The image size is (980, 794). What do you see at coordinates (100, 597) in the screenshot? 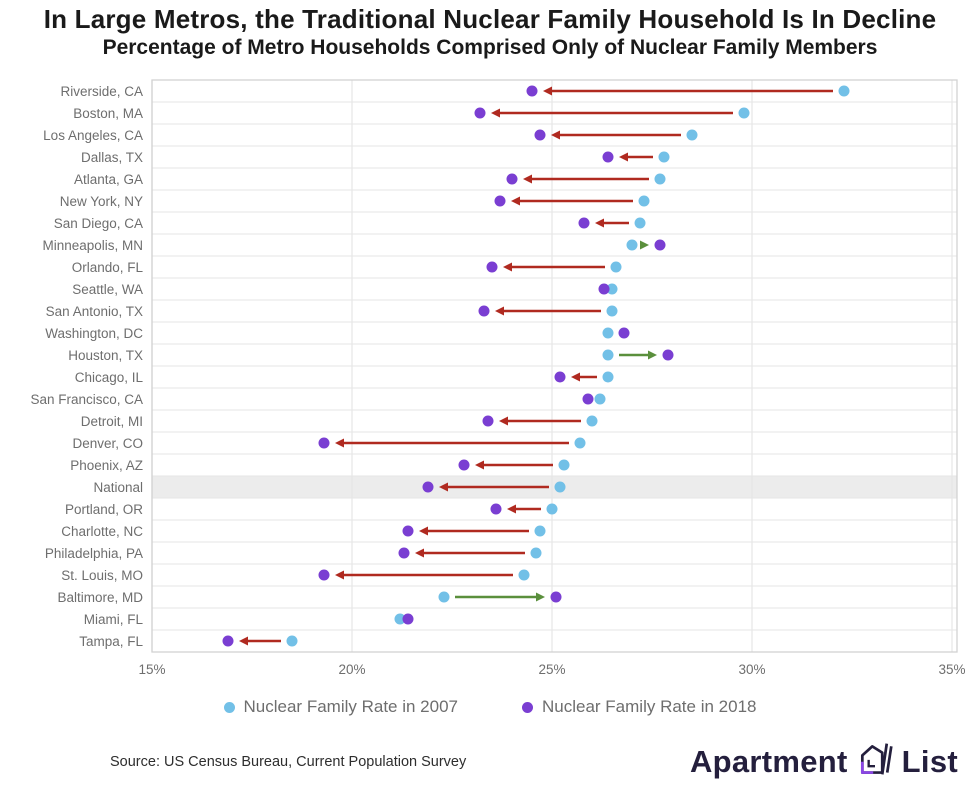
I see `category-label: Baltimore, MD` at bounding box center [100, 597].